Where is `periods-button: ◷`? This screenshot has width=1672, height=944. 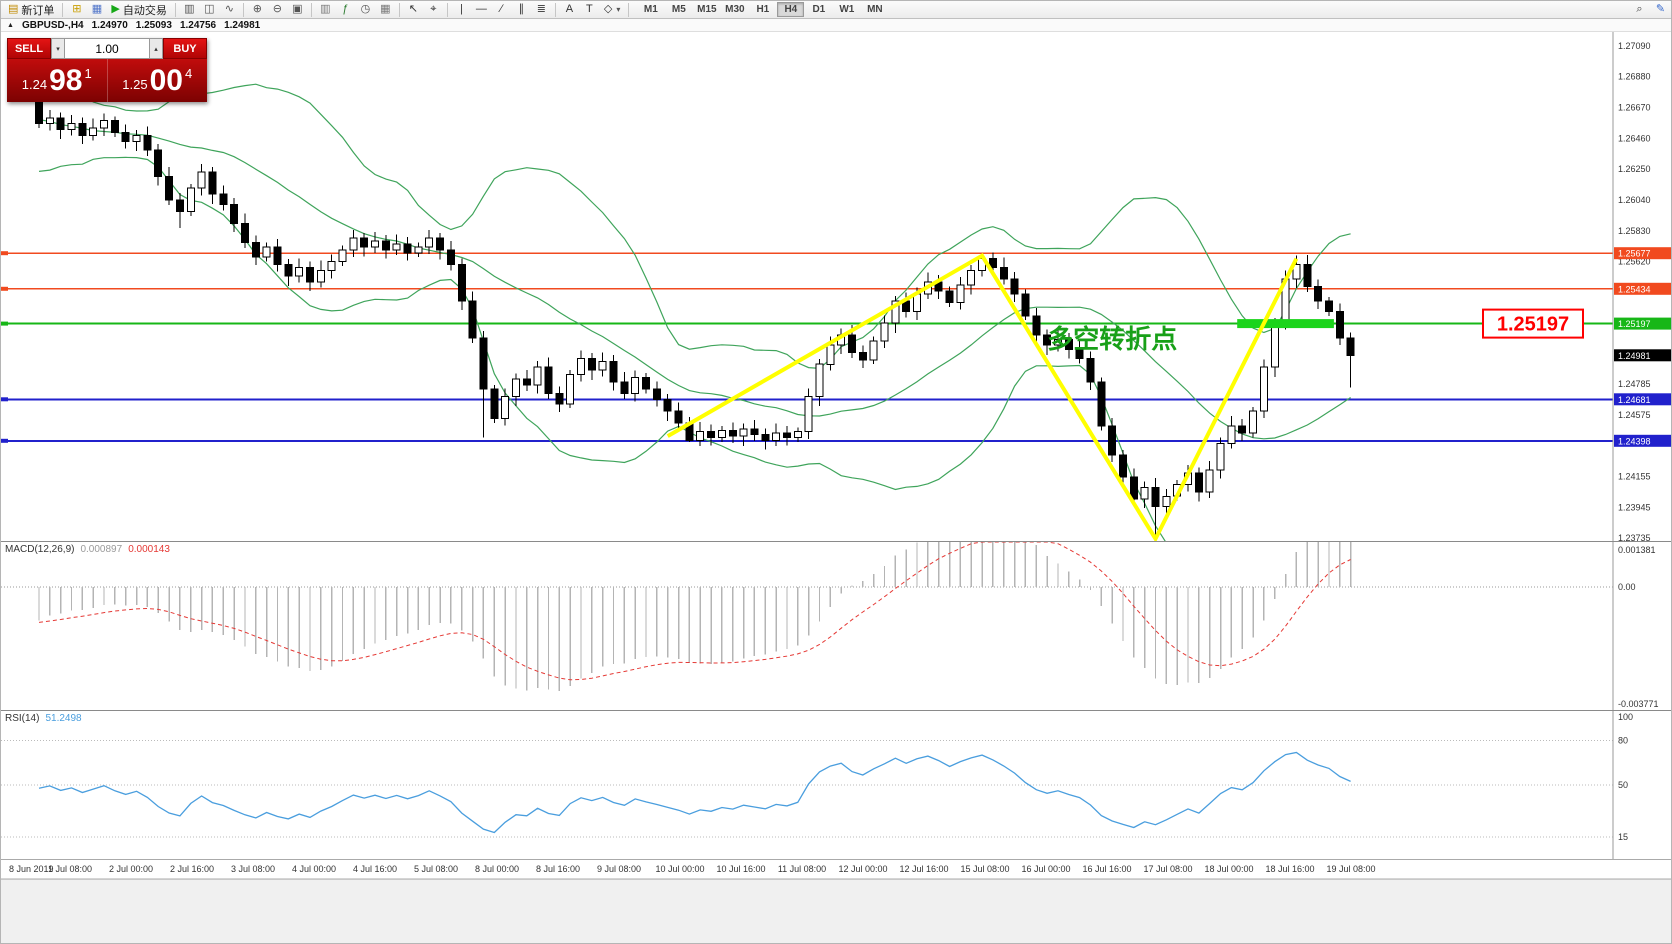
periods-button: ◷ is located at coordinates (365, 10).